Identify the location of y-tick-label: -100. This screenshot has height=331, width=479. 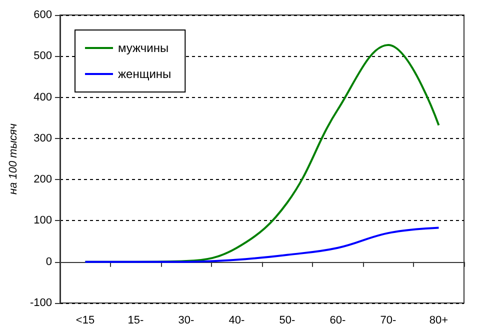
(41, 303).